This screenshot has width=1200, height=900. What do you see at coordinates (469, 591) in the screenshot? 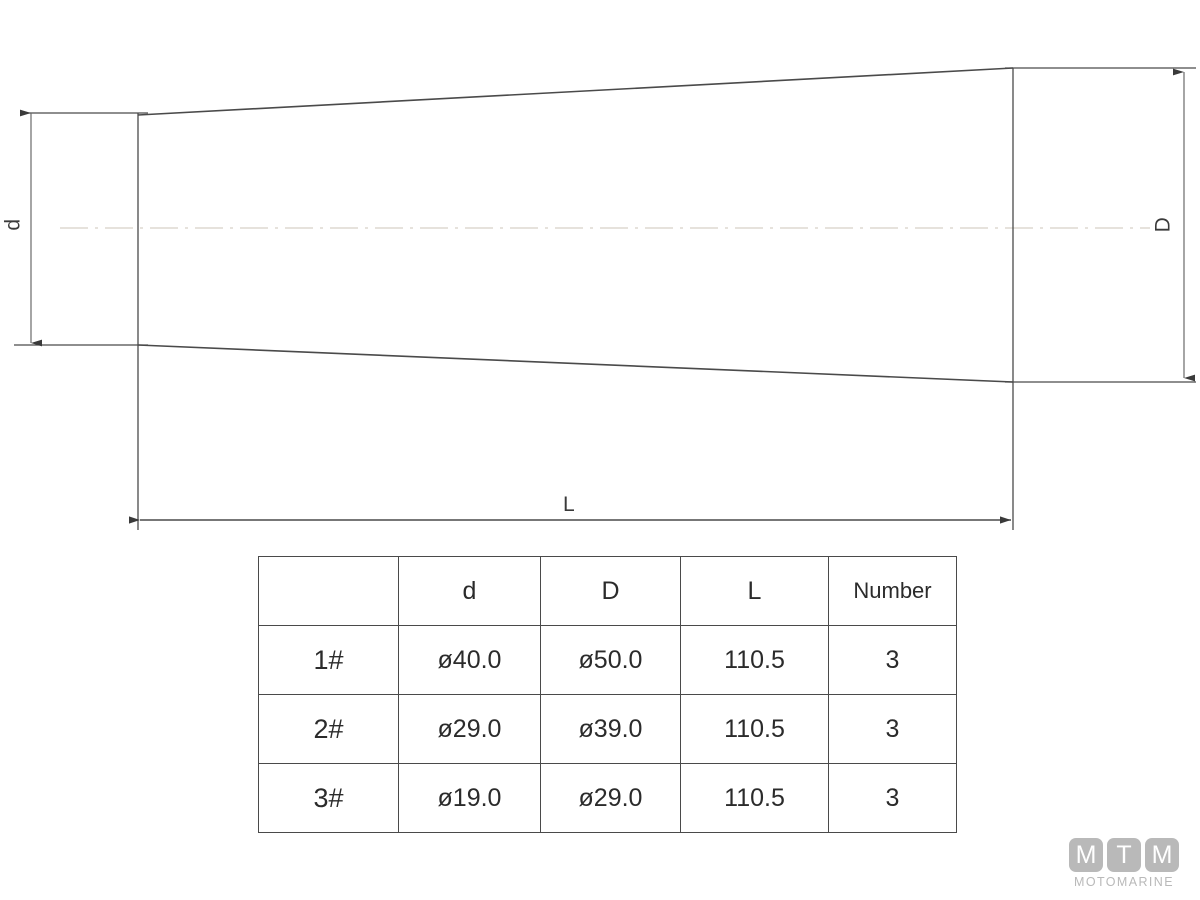
I see `table-header-d: d` at bounding box center [469, 591].